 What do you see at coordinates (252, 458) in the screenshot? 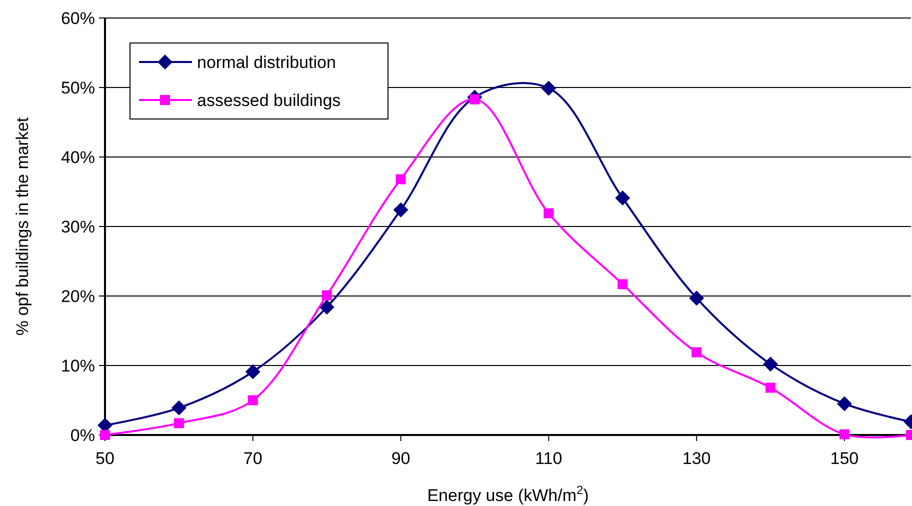
I see `x-tick-label: 70` at bounding box center [252, 458].